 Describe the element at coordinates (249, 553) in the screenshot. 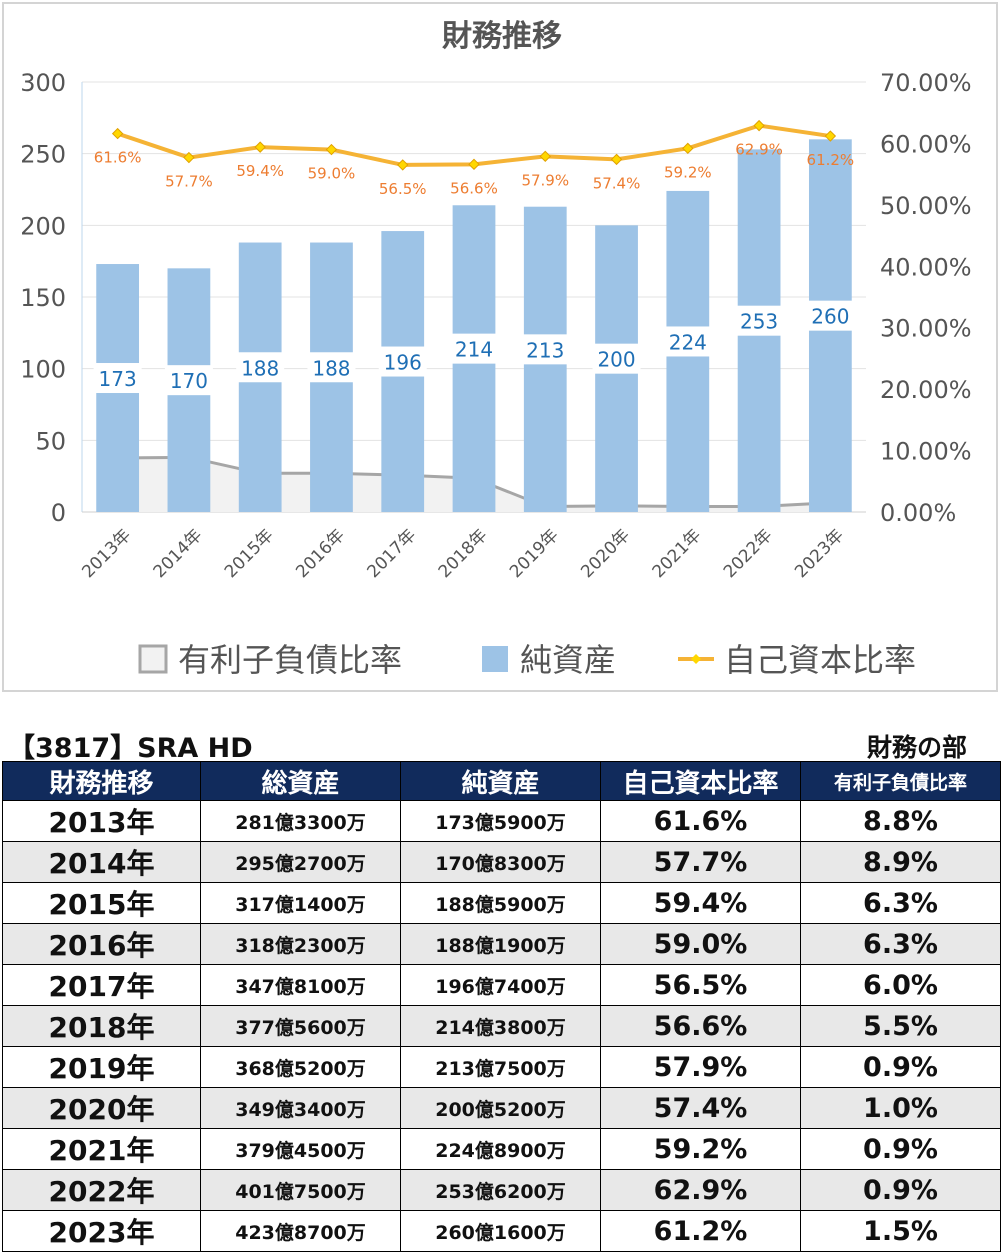

I see `x-tick-label: 2015年` at that location.